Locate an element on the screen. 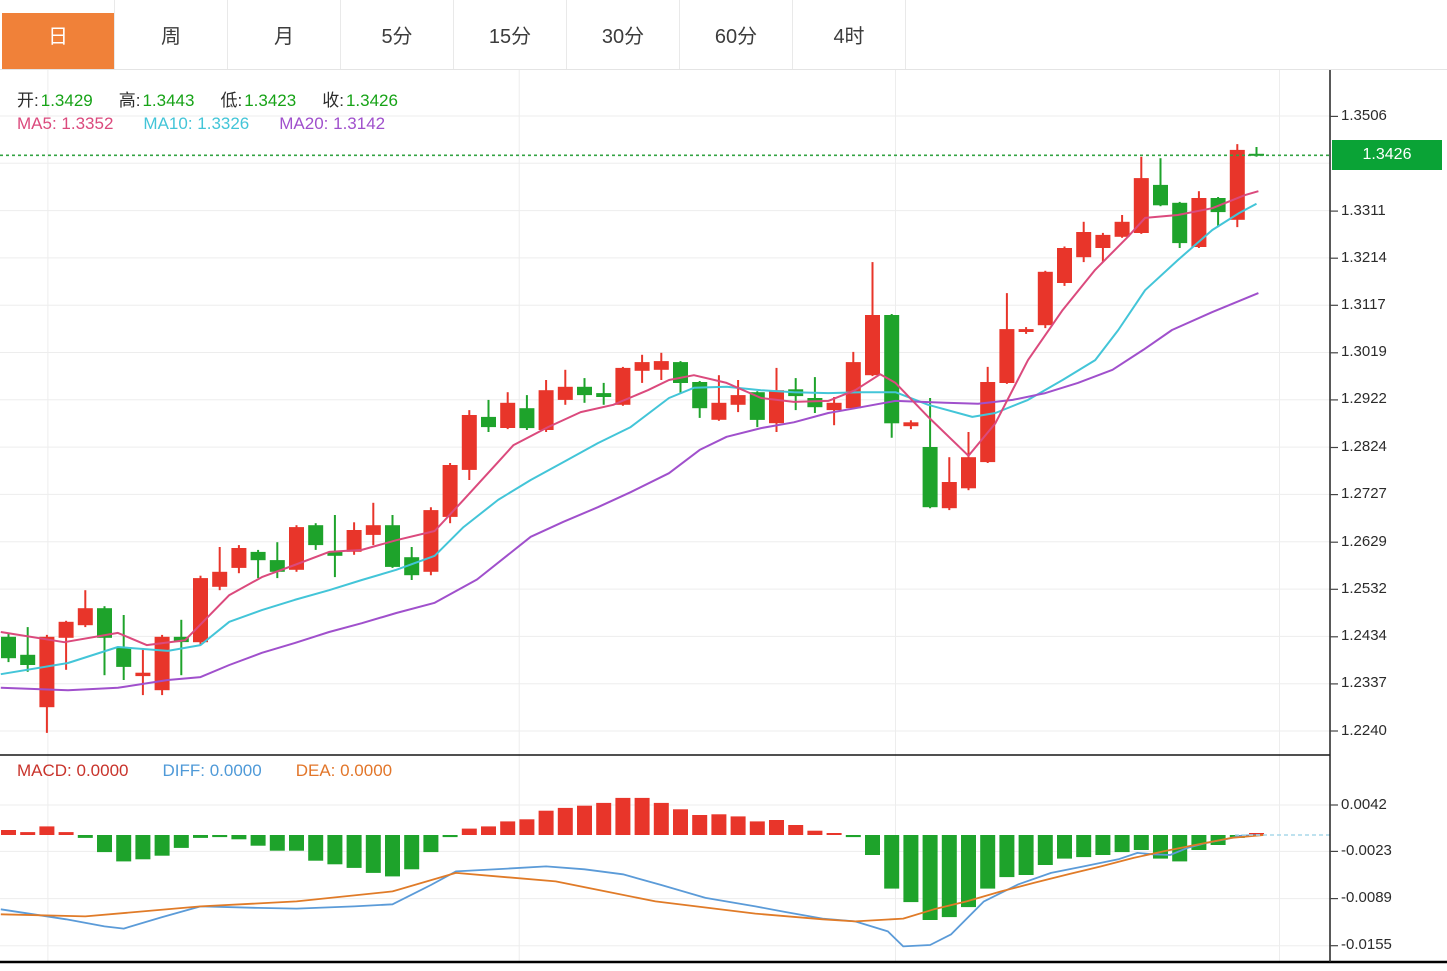  price-tick-label: 1.3214 is located at coordinates (1364, 257).